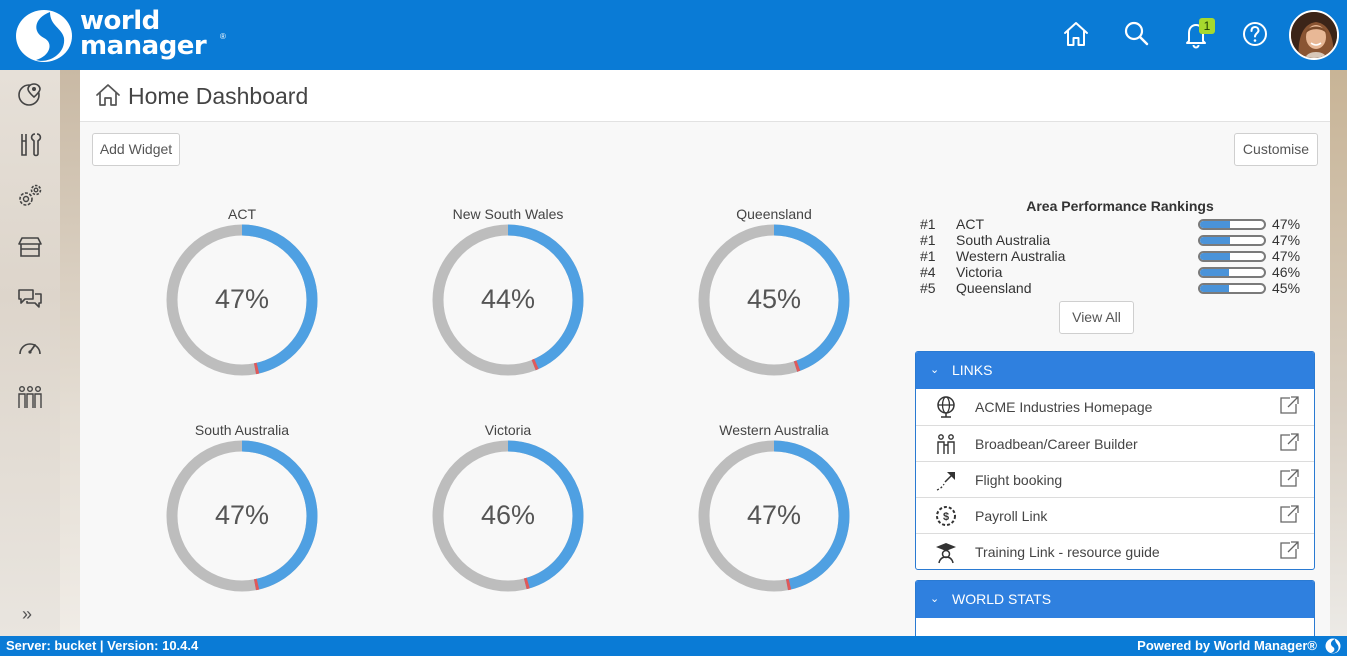 This screenshot has height=656, width=1347. What do you see at coordinates (223, 36) in the screenshot?
I see `logo-registered: ®` at bounding box center [223, 36].